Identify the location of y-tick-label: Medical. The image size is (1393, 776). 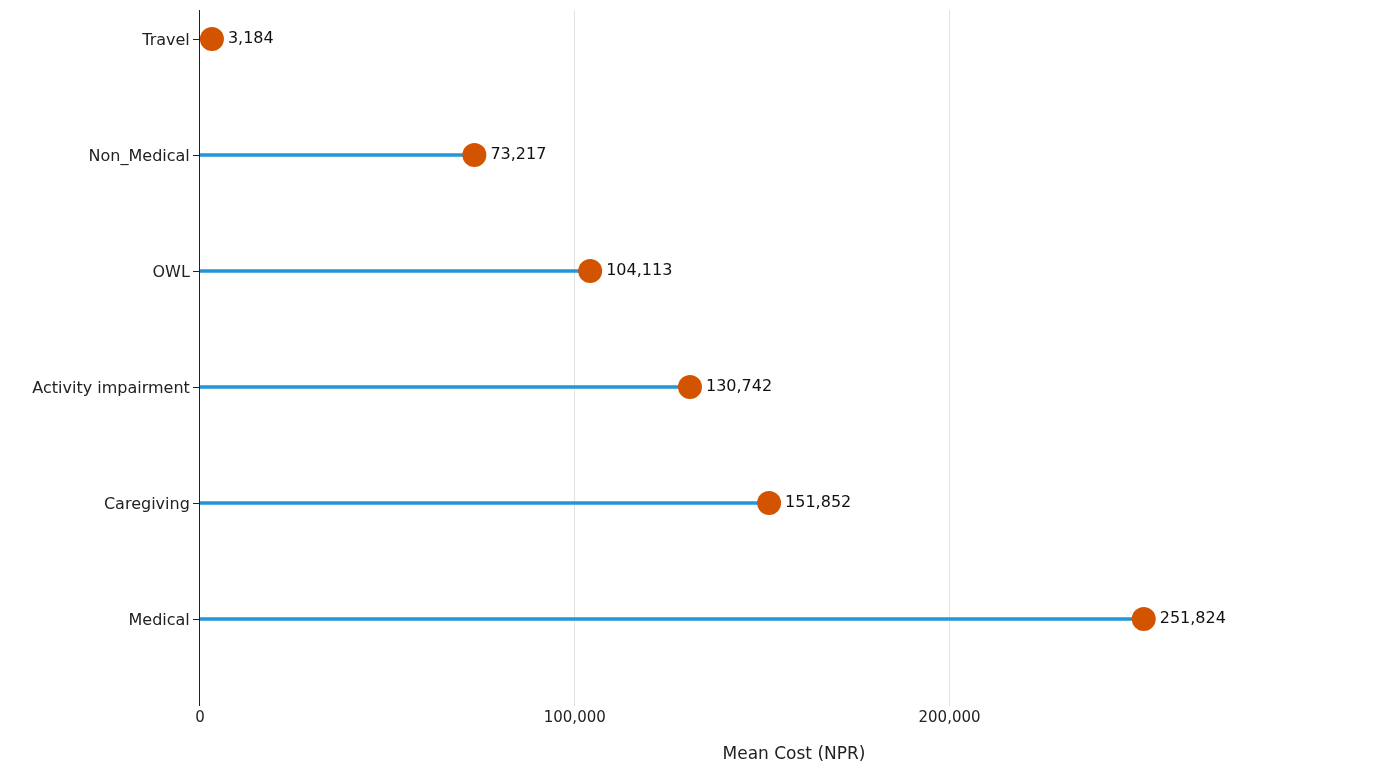
(159, 619).